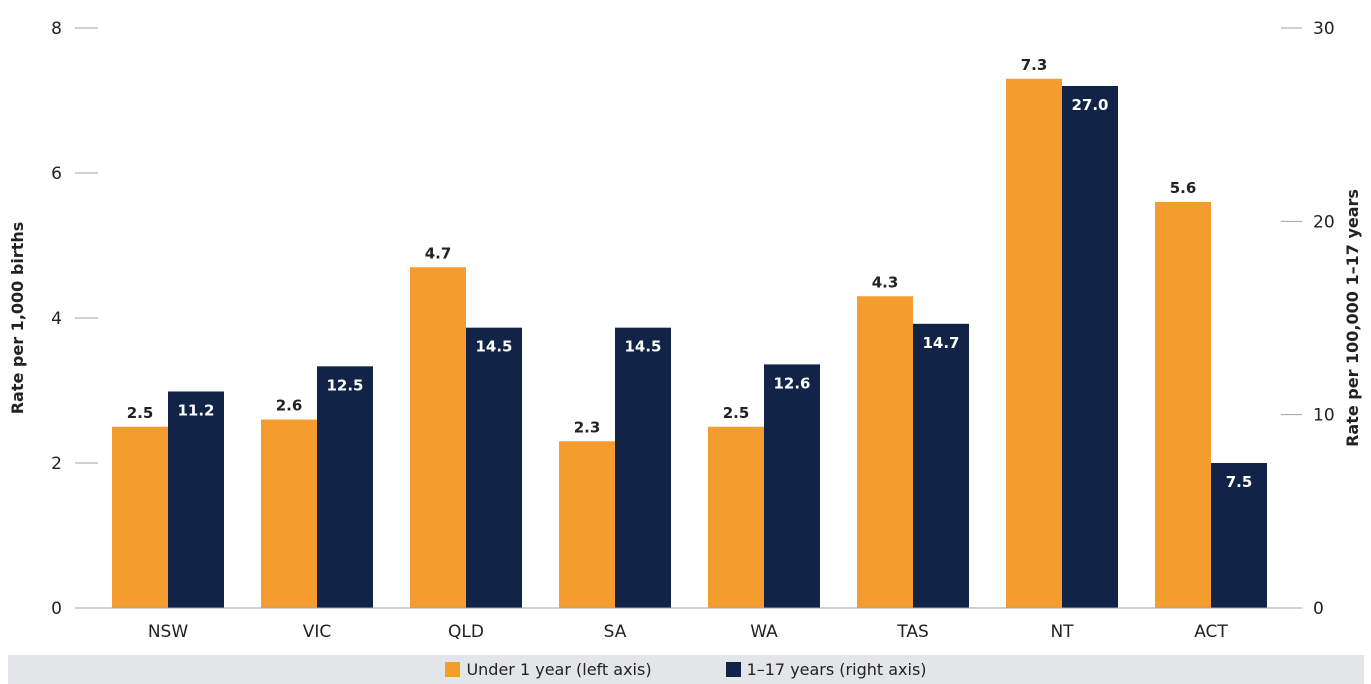 The width and height of the screenshot is (1371, 684). Describe the element at coordinates (1090, 347) in the screenshot. I see `bar-1-17-nt` at that location.